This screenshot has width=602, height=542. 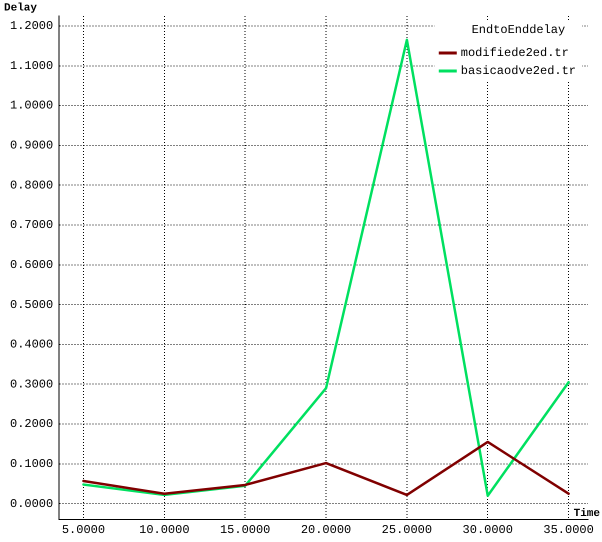 What do you see at coordinates (32, 26) in the screenshot?
I see `y-tick-label: 1.2000` at bounding box center [32, 26].